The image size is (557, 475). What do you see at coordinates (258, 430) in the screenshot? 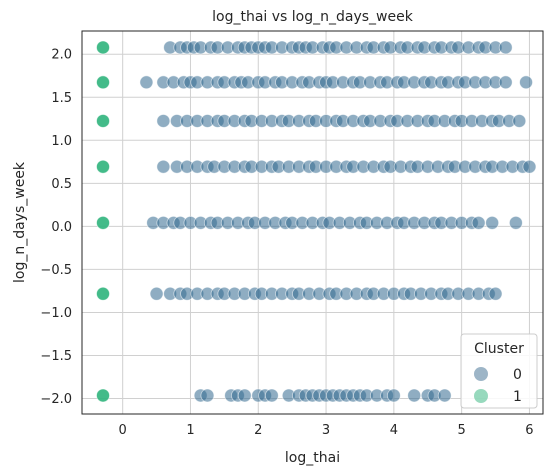
I see `x-tick-label: 2` at bounding box center [258, 430].